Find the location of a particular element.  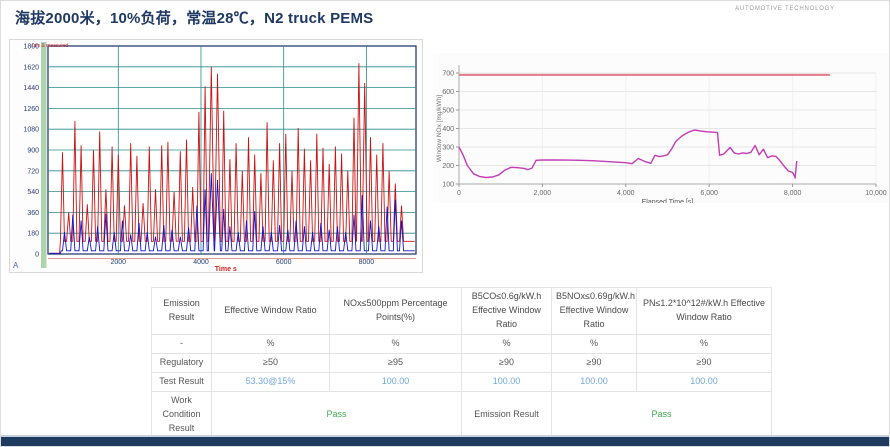

brand-logo-text: AUTOMOTIVE TECHNOLOGY is located at coordinates (785, 9).